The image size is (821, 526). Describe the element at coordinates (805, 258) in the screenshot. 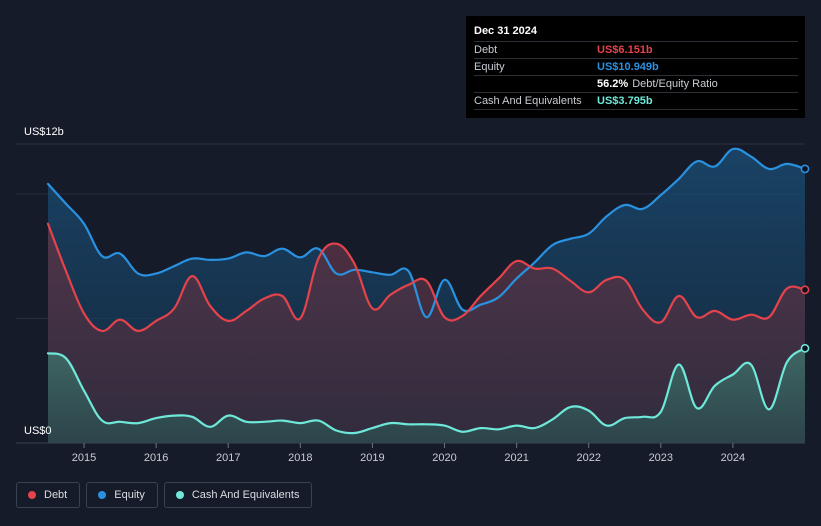

I see `series-endpoints` at that location.